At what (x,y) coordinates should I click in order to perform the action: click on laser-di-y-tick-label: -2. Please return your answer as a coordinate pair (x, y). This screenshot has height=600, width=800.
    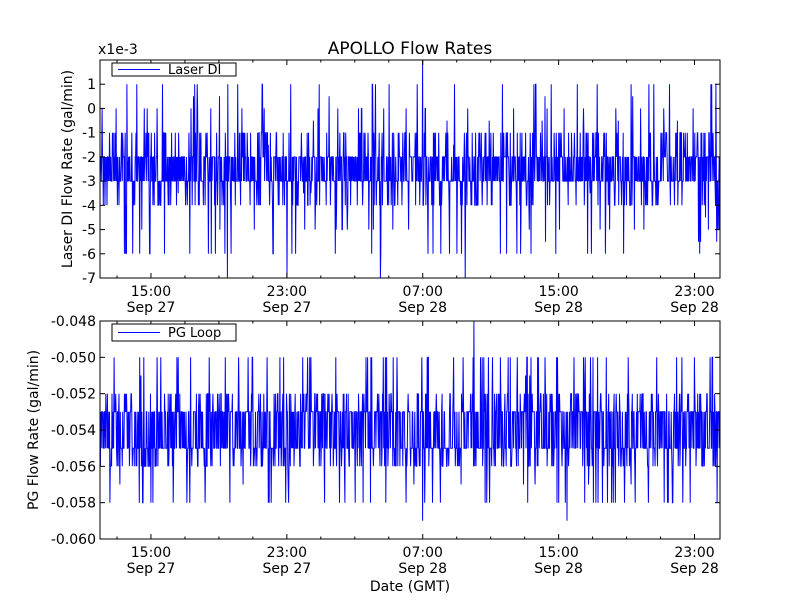
    Looking at the image, I should click on (89, 158).